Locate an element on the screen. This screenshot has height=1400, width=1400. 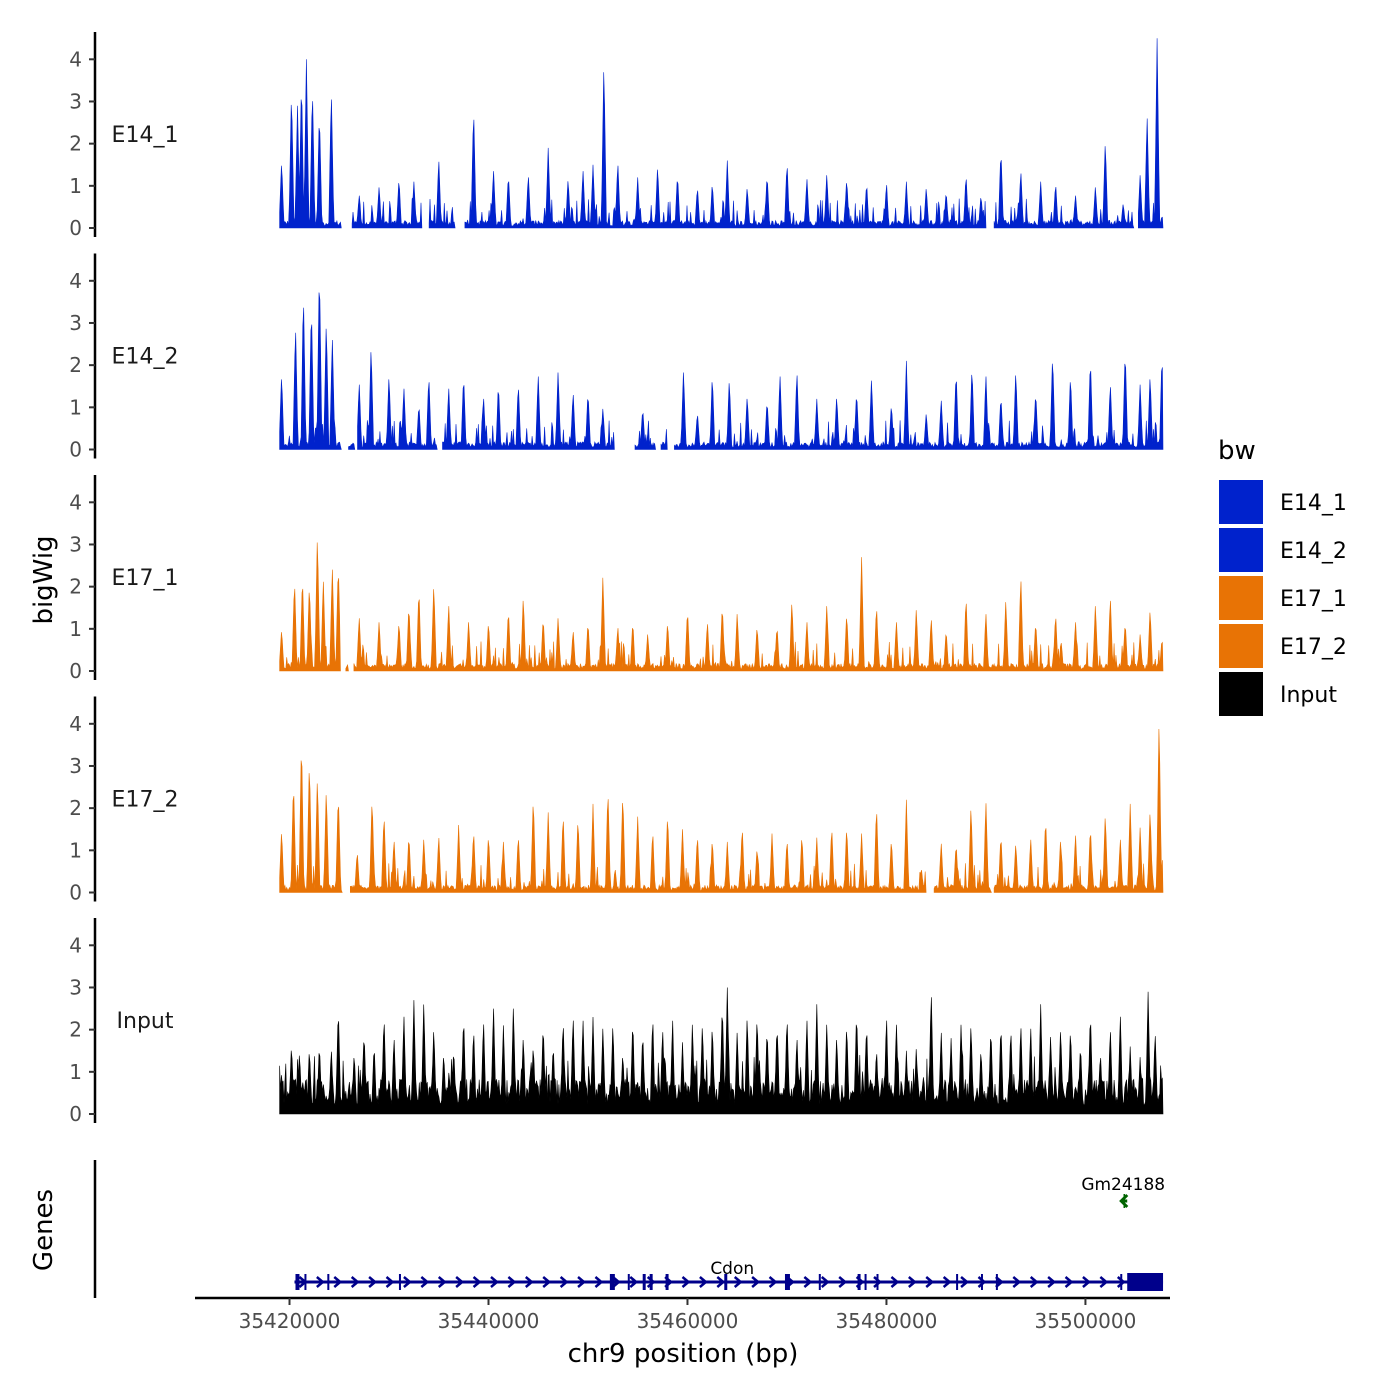
track-label: E17_2 is located at coordinates (145, 800).